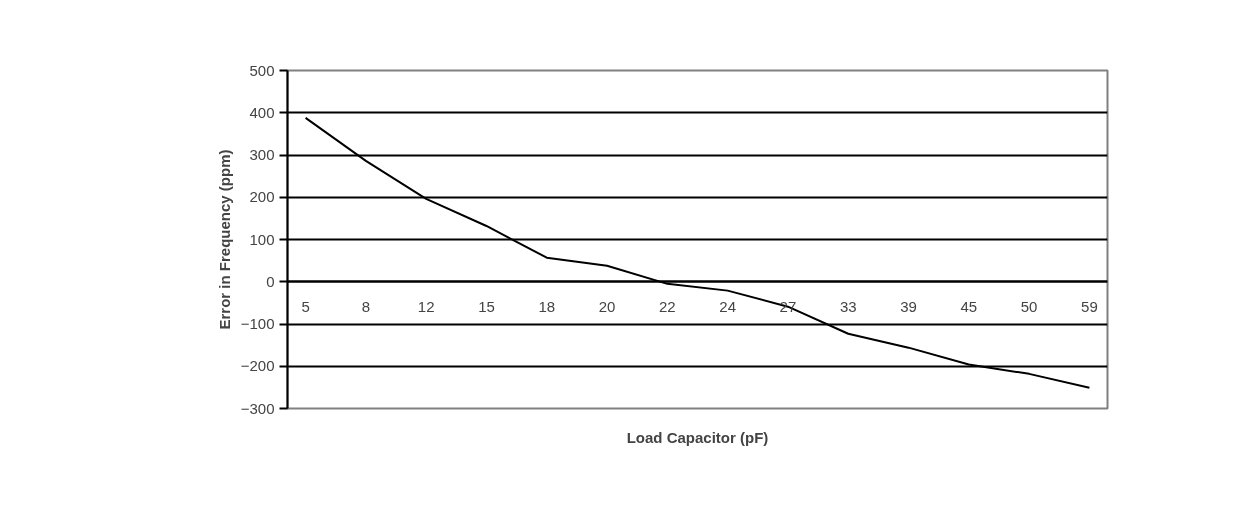 Image resolution: width=1245 pixels, height=512 pixels. What do you see at coordinates (969, 306) in the screenshot?
I see `x-tick-label: 45` at bounding box center [969, 306].